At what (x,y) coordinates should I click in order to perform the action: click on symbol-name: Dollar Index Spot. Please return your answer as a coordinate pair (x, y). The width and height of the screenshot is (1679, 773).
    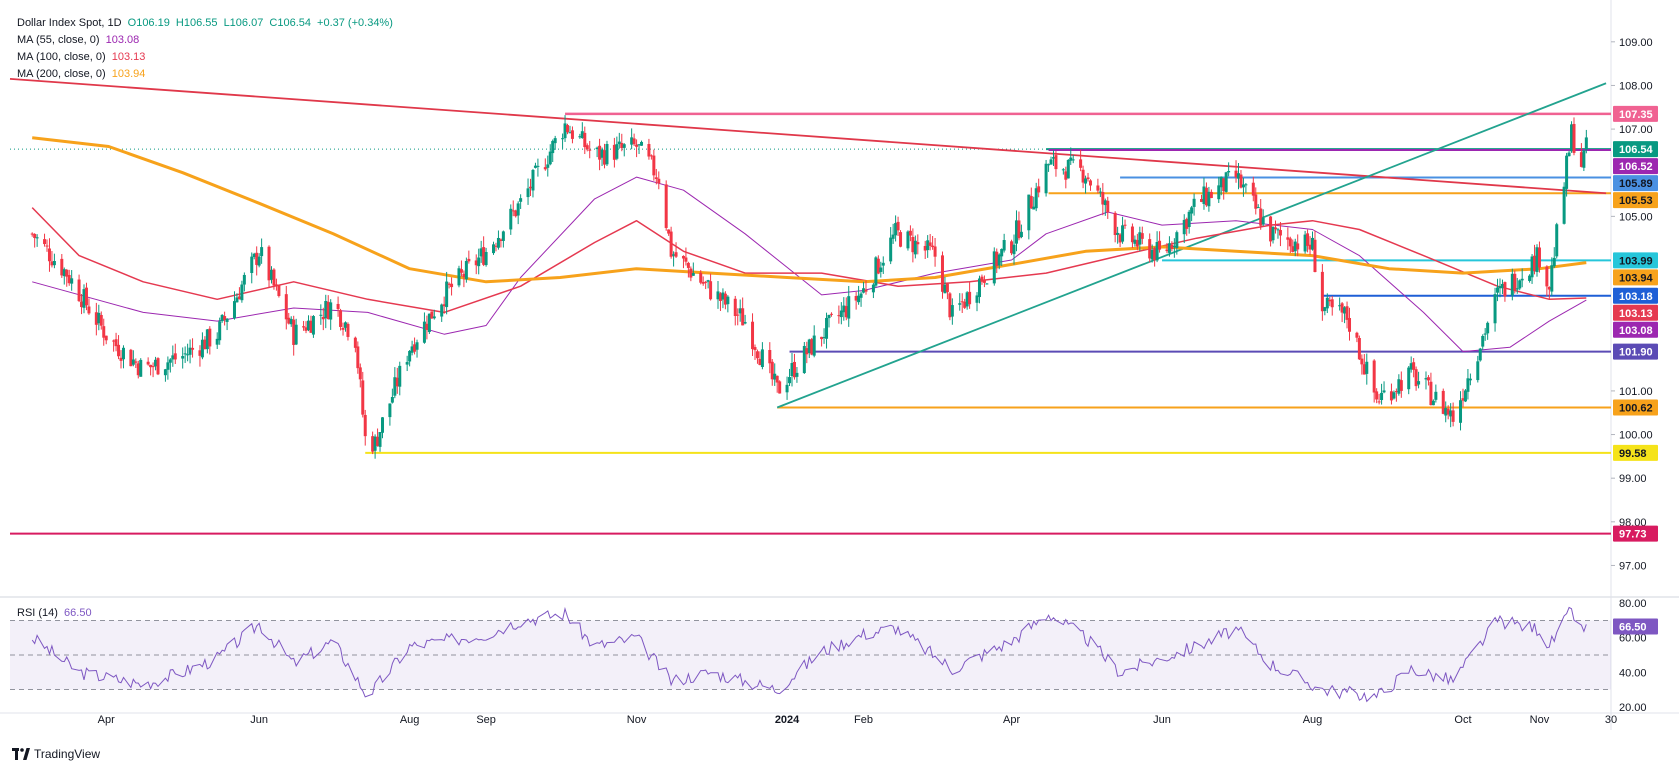
    Looking at the image, I should click on (59, 23).